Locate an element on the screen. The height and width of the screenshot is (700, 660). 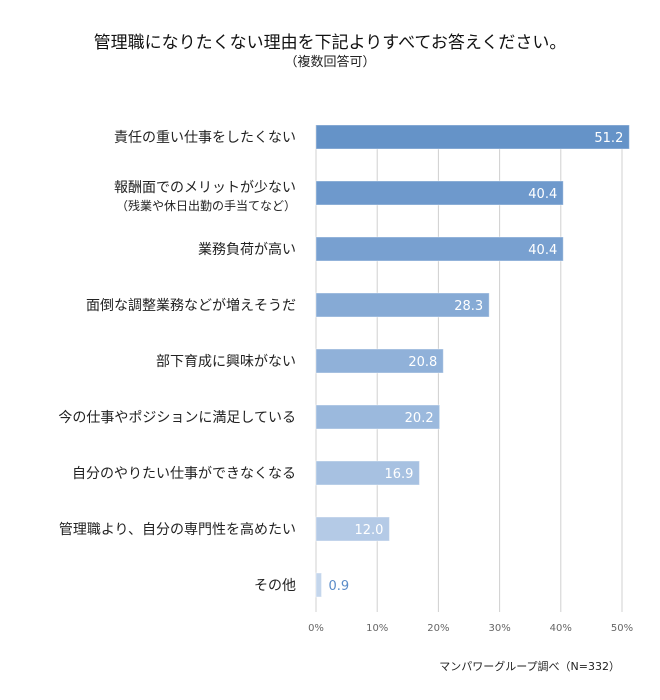
x-tick-label: 10% is located at coordinates (377, 628).